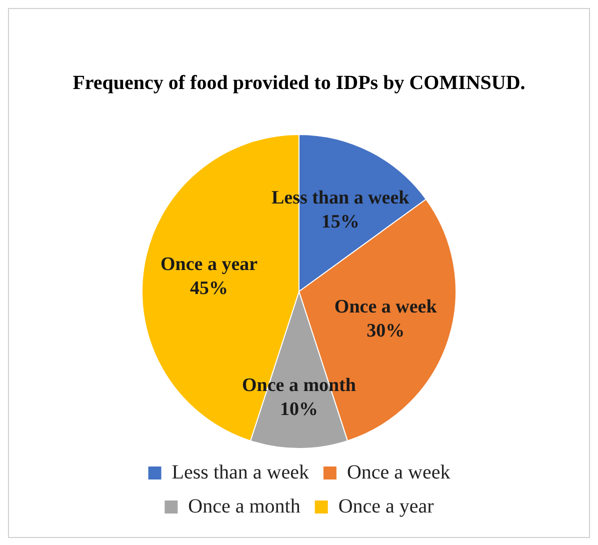 The width and height of the screenshot is (598, 545). I want to click on legend-label: Less than a week, so click(240, 472).